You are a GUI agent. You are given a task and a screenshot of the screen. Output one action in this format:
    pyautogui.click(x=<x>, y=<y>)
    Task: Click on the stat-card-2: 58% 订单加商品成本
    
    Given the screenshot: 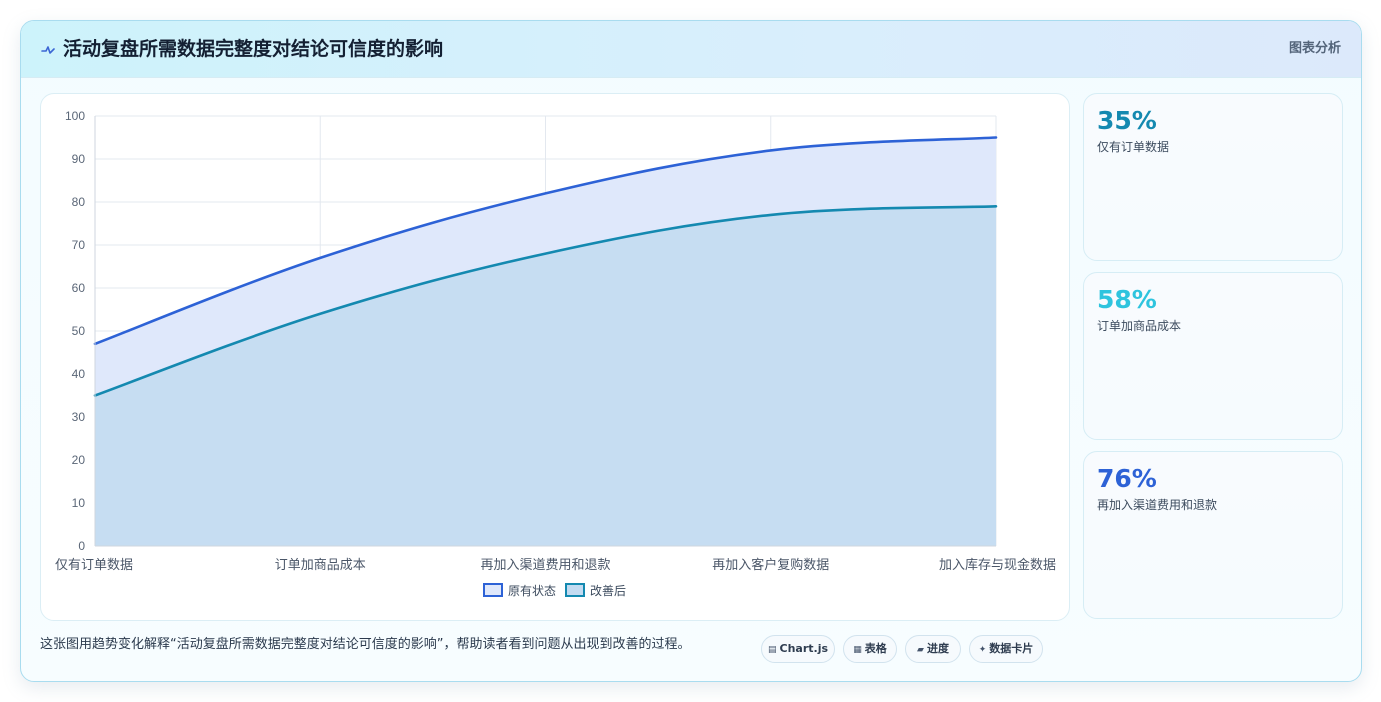 What is the action you would take?
    pyautogui.click(x=1213, y=356)
    